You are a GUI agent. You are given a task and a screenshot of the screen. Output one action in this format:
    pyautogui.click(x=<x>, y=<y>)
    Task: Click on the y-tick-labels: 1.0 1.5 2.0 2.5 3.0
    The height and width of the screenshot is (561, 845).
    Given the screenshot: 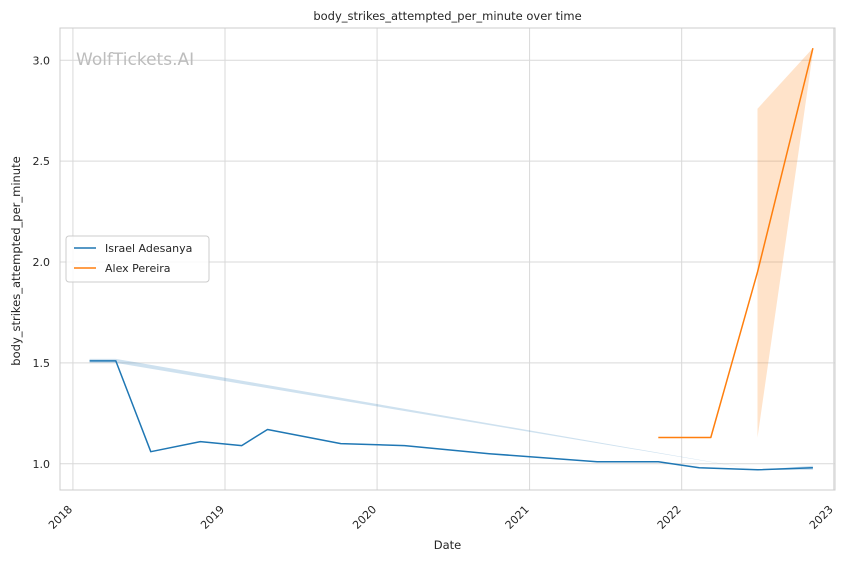 What is the action you would take?
    pyautogui.click(x=42, y=262)
    